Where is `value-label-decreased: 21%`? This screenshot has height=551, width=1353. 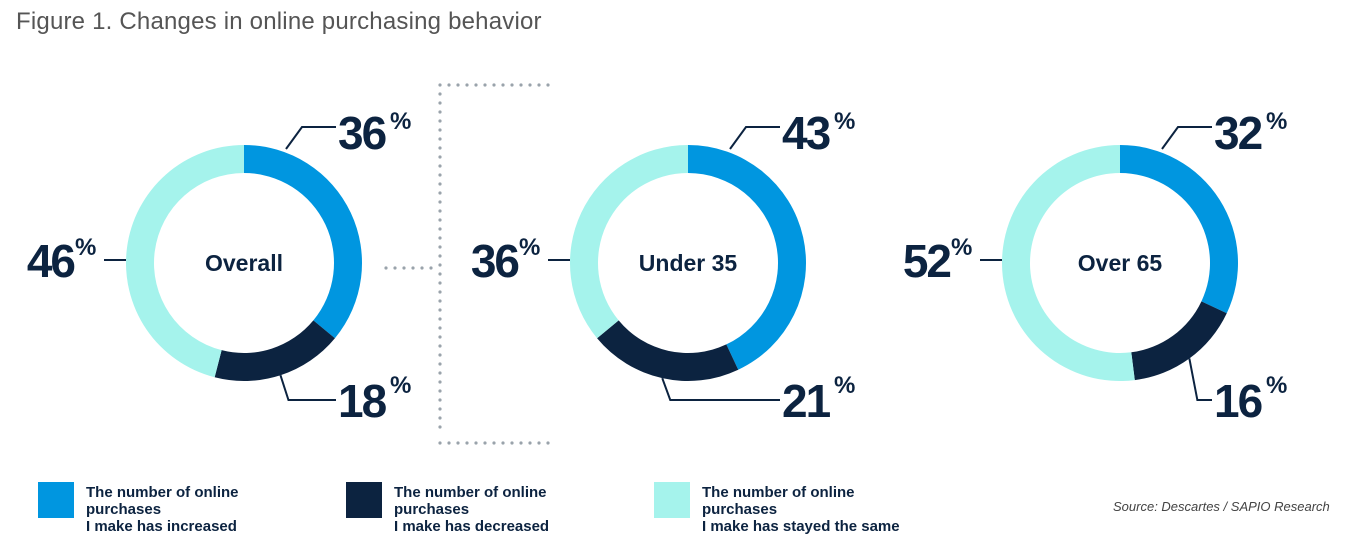 value-label-decreased: 21% is located at coordinates (818, 399).